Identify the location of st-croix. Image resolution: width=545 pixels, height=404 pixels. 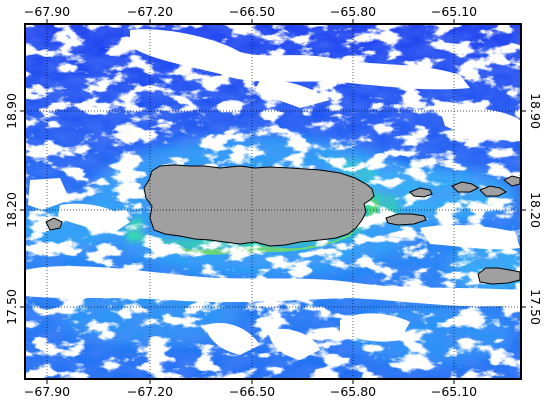
(499, 276).